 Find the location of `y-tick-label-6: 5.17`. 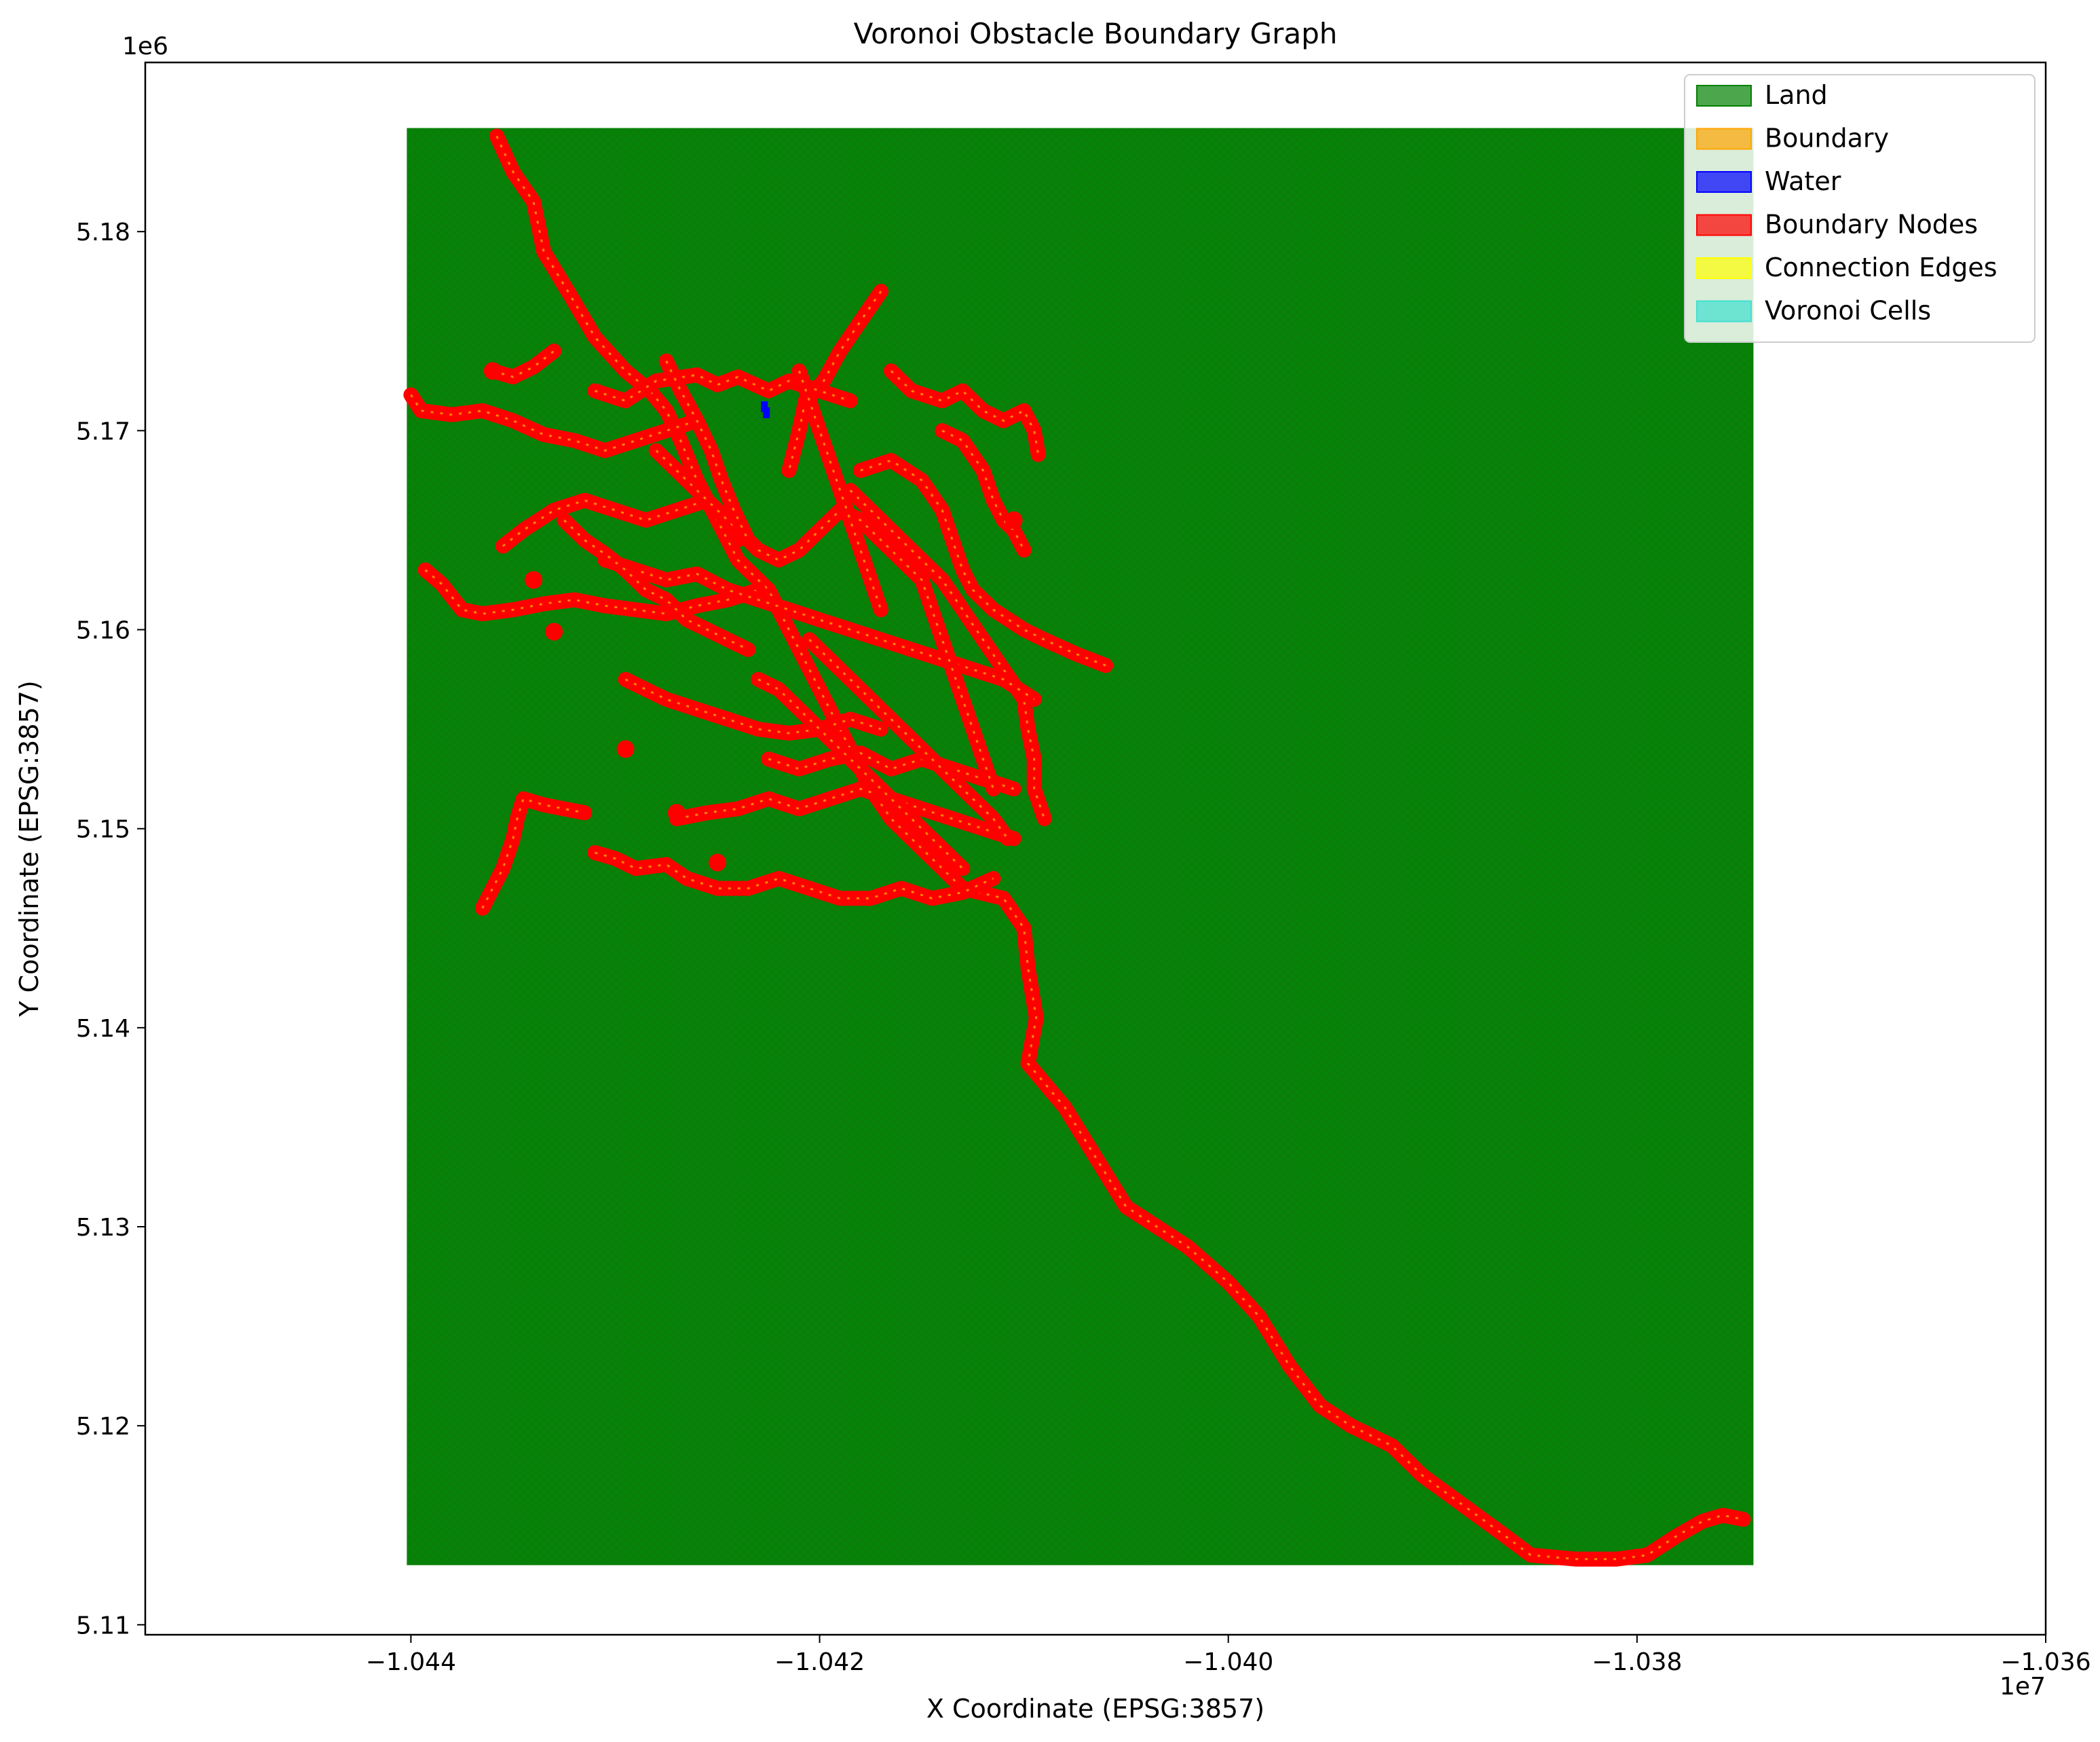

y-tick-label-6: 5.17 is located at coordinates (103, 431).